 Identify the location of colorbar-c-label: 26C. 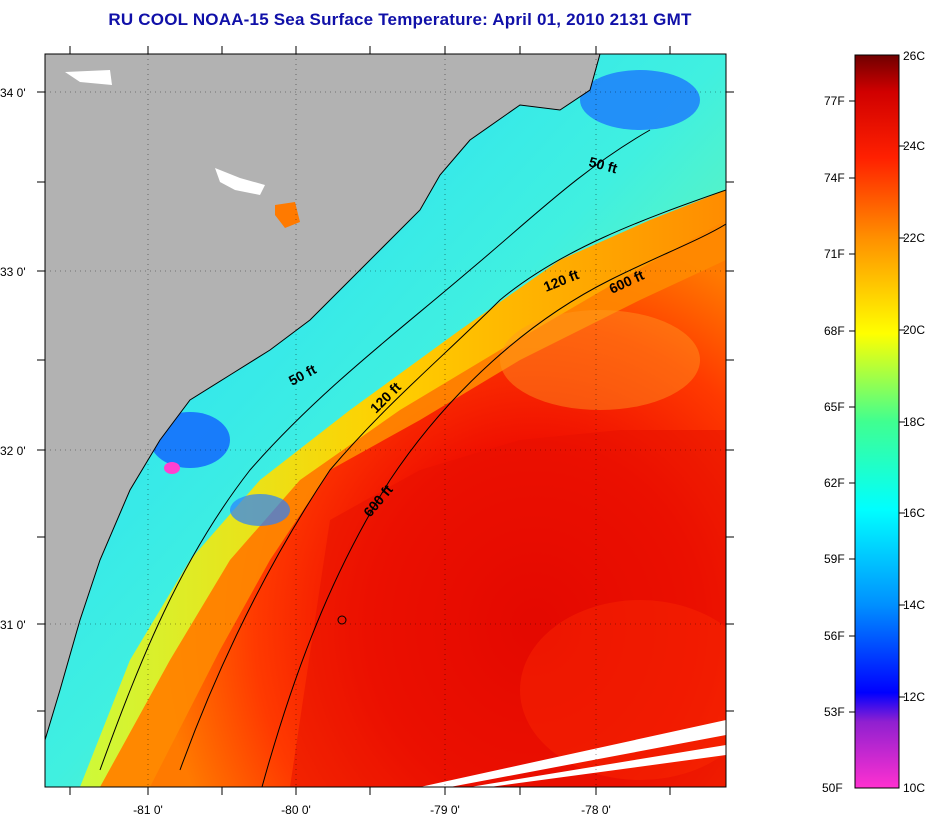
(914, 56).